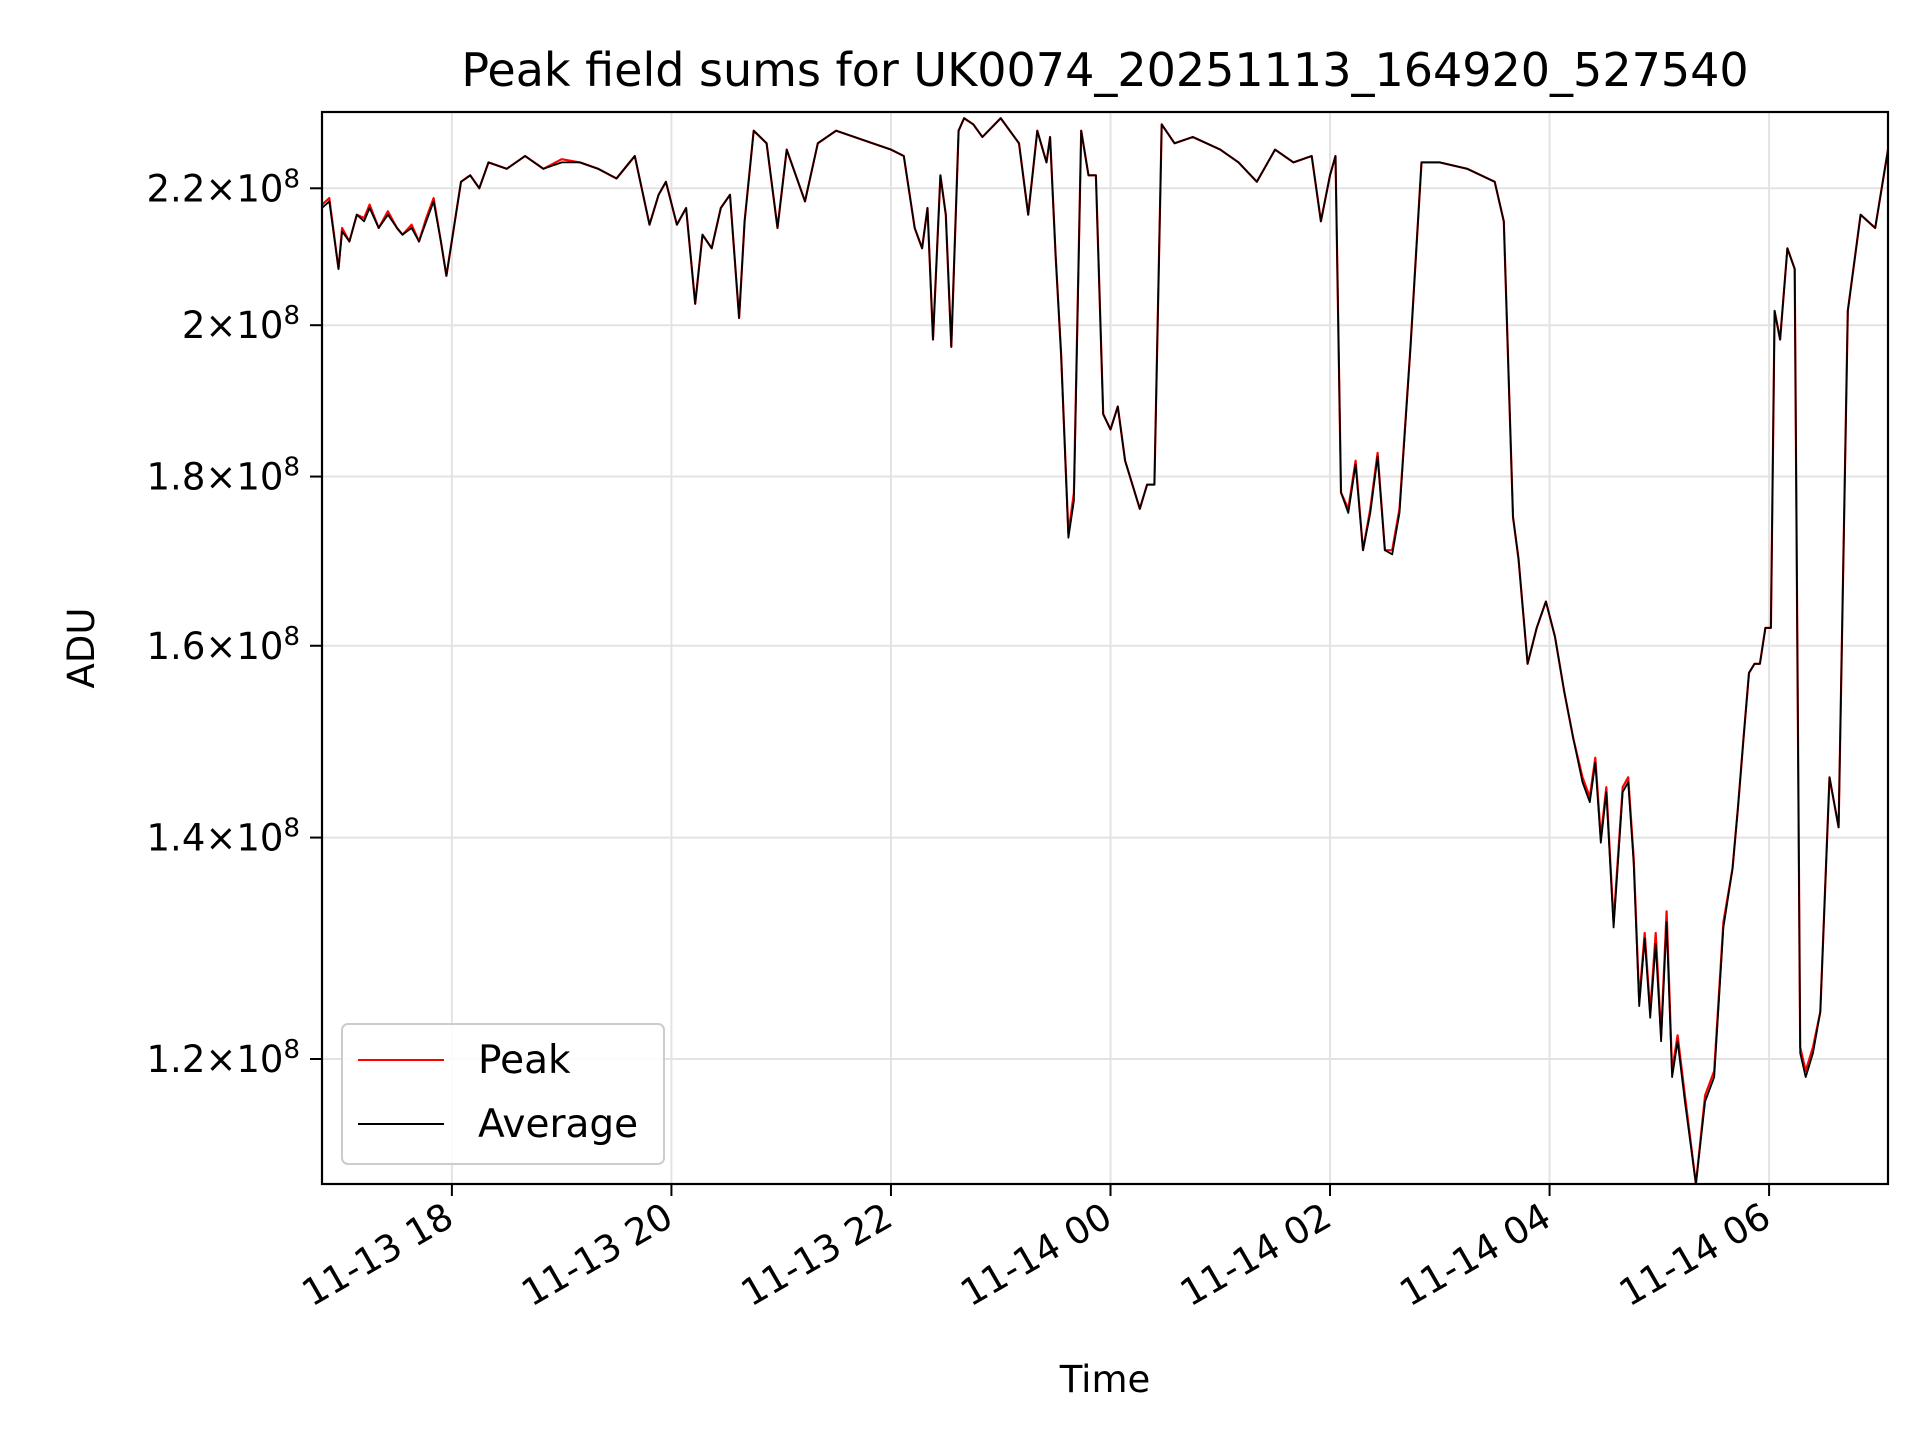 The height and width of the screenshot is (1440, 1920). I want to click on x-tick-label: 11-14 02, so click(1256, 1255).